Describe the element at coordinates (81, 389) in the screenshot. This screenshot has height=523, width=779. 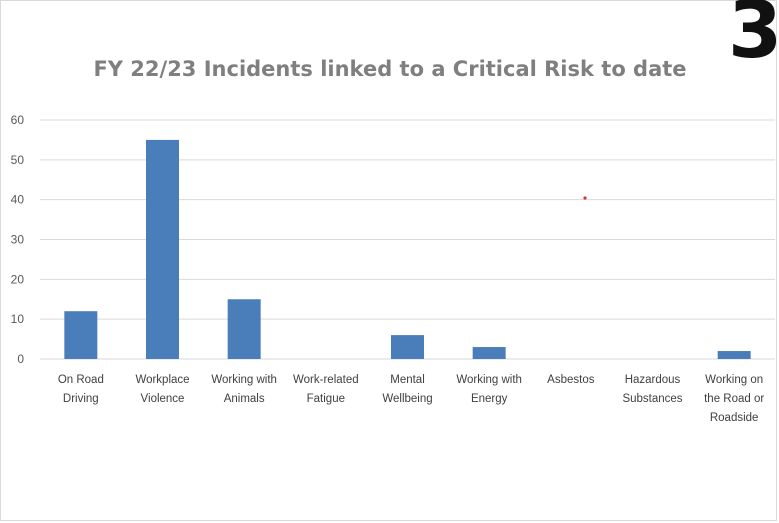
I see `x-category-label: On Road Driving` at that location.